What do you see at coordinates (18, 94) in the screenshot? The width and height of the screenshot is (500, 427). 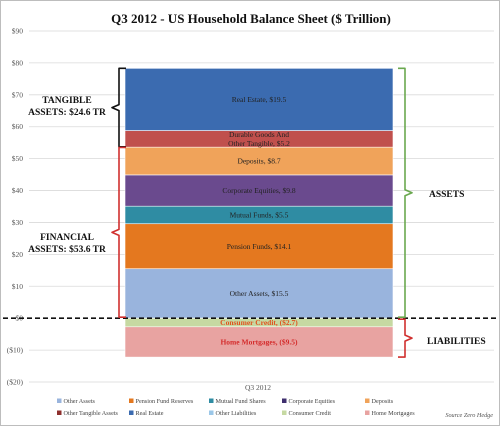 I see `y-tick-label: $70` at bounding box center [18, 94].